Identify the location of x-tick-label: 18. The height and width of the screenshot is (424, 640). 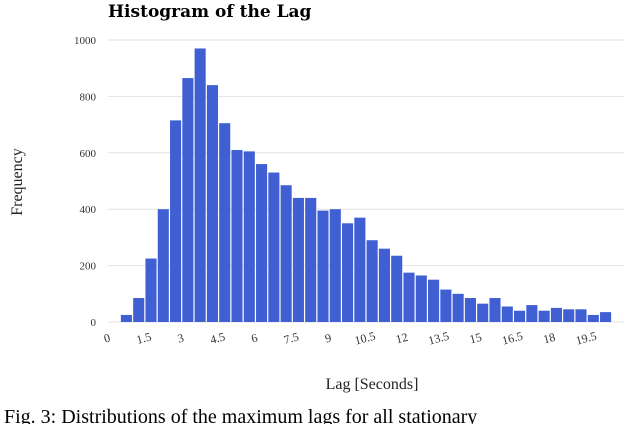
(549, 338).